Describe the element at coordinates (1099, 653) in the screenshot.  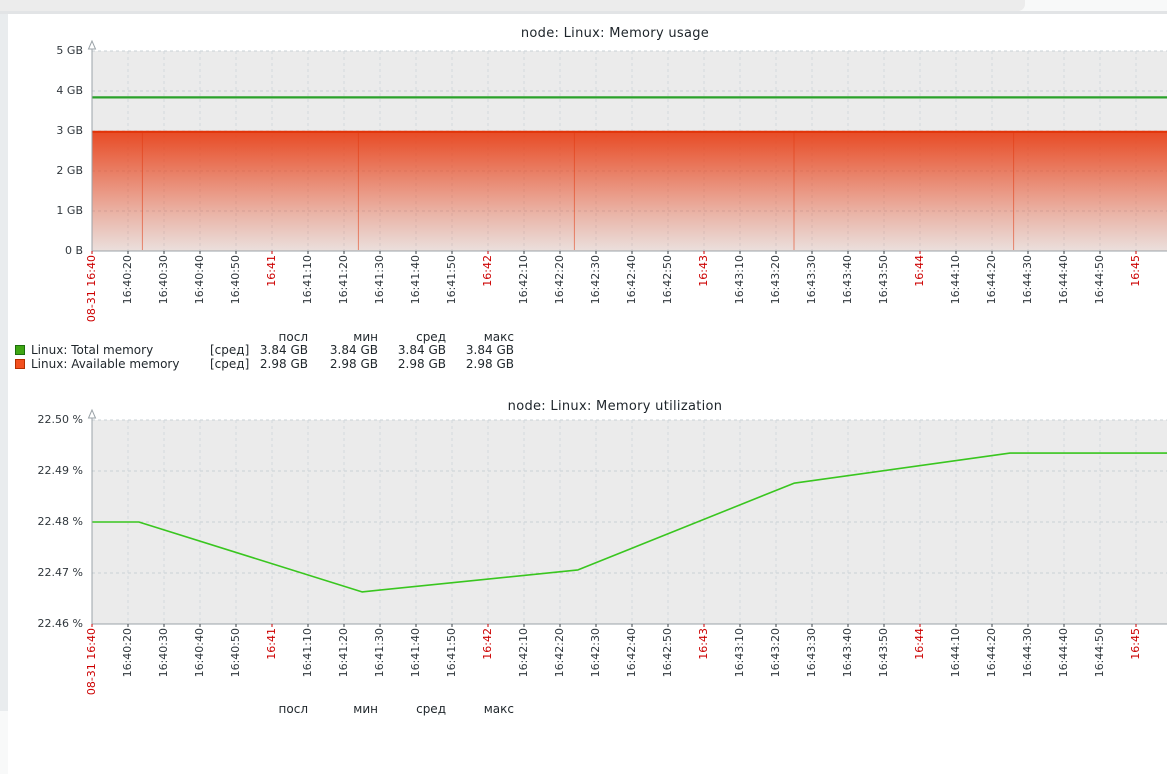
I see `x-tick-label: 16:44:50` at that location.